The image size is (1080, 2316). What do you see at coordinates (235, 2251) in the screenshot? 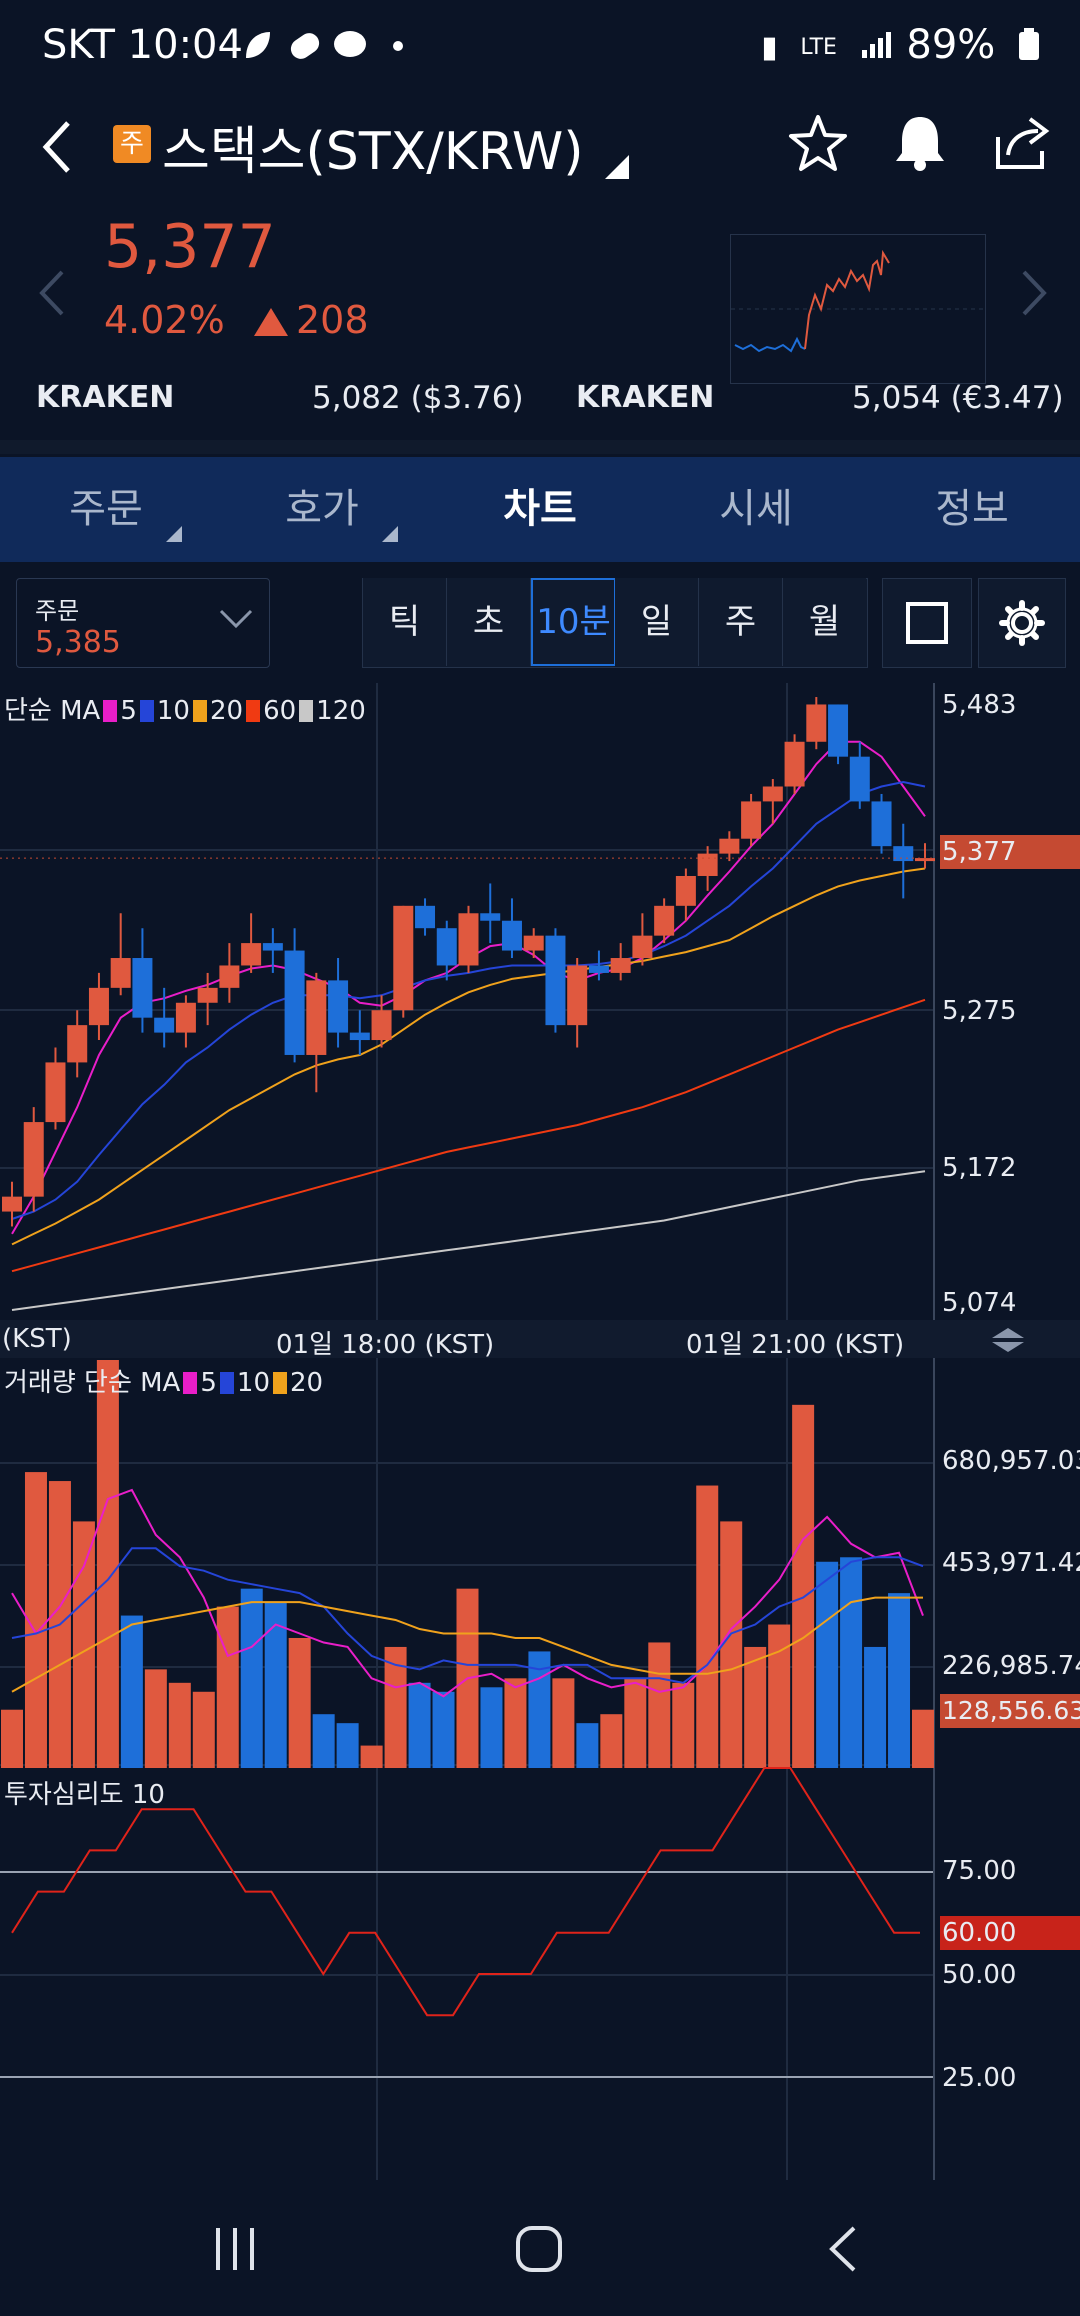
I see `recents-icon` at bounding box center [235, 2251].